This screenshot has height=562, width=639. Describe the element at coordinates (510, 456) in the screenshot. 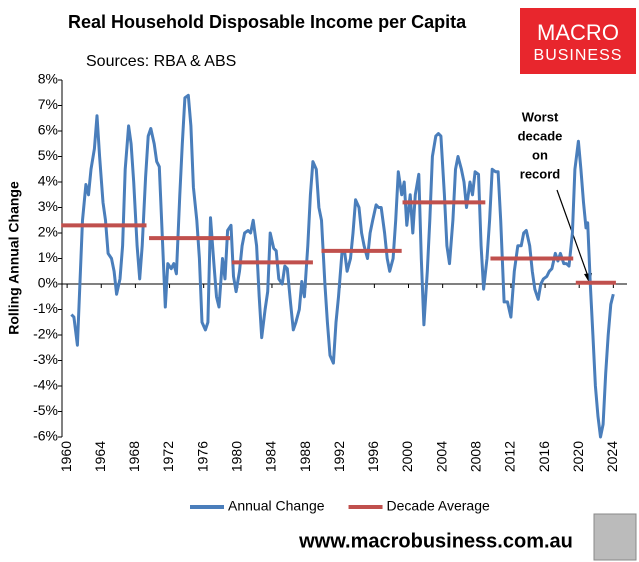

I see `x-tick-label: 2012` at that location.